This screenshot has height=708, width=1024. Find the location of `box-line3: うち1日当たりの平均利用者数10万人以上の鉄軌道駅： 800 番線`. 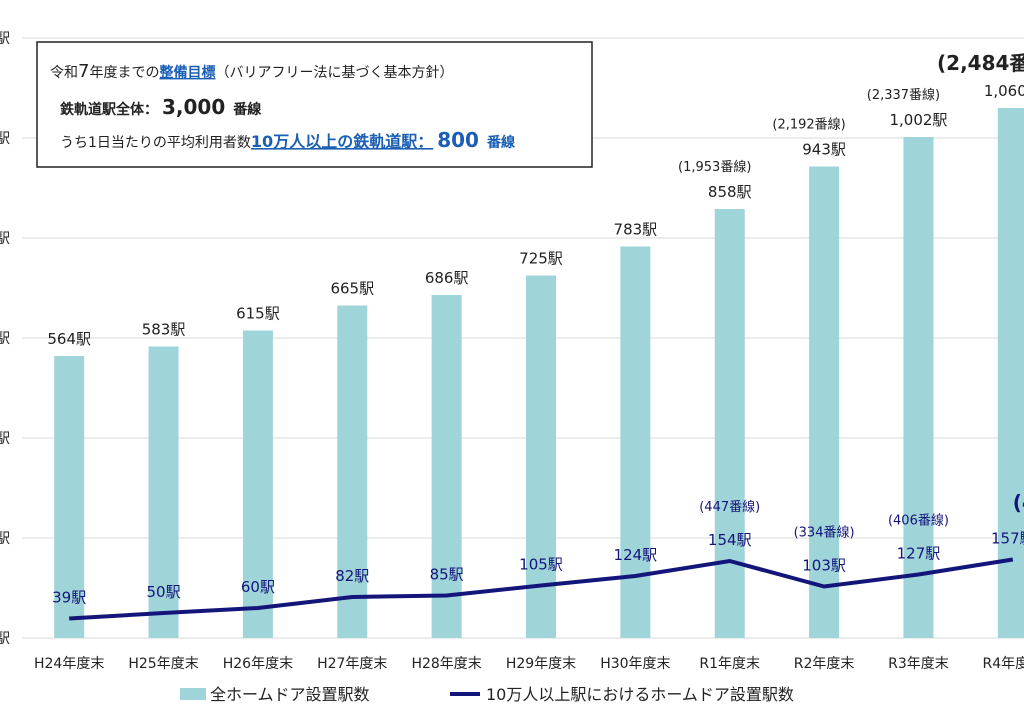

box-line3: うち1日当たりの平均利用者数10万人以上の鉄軌道駅： 800 番線 is located at coordinates (287, 140).